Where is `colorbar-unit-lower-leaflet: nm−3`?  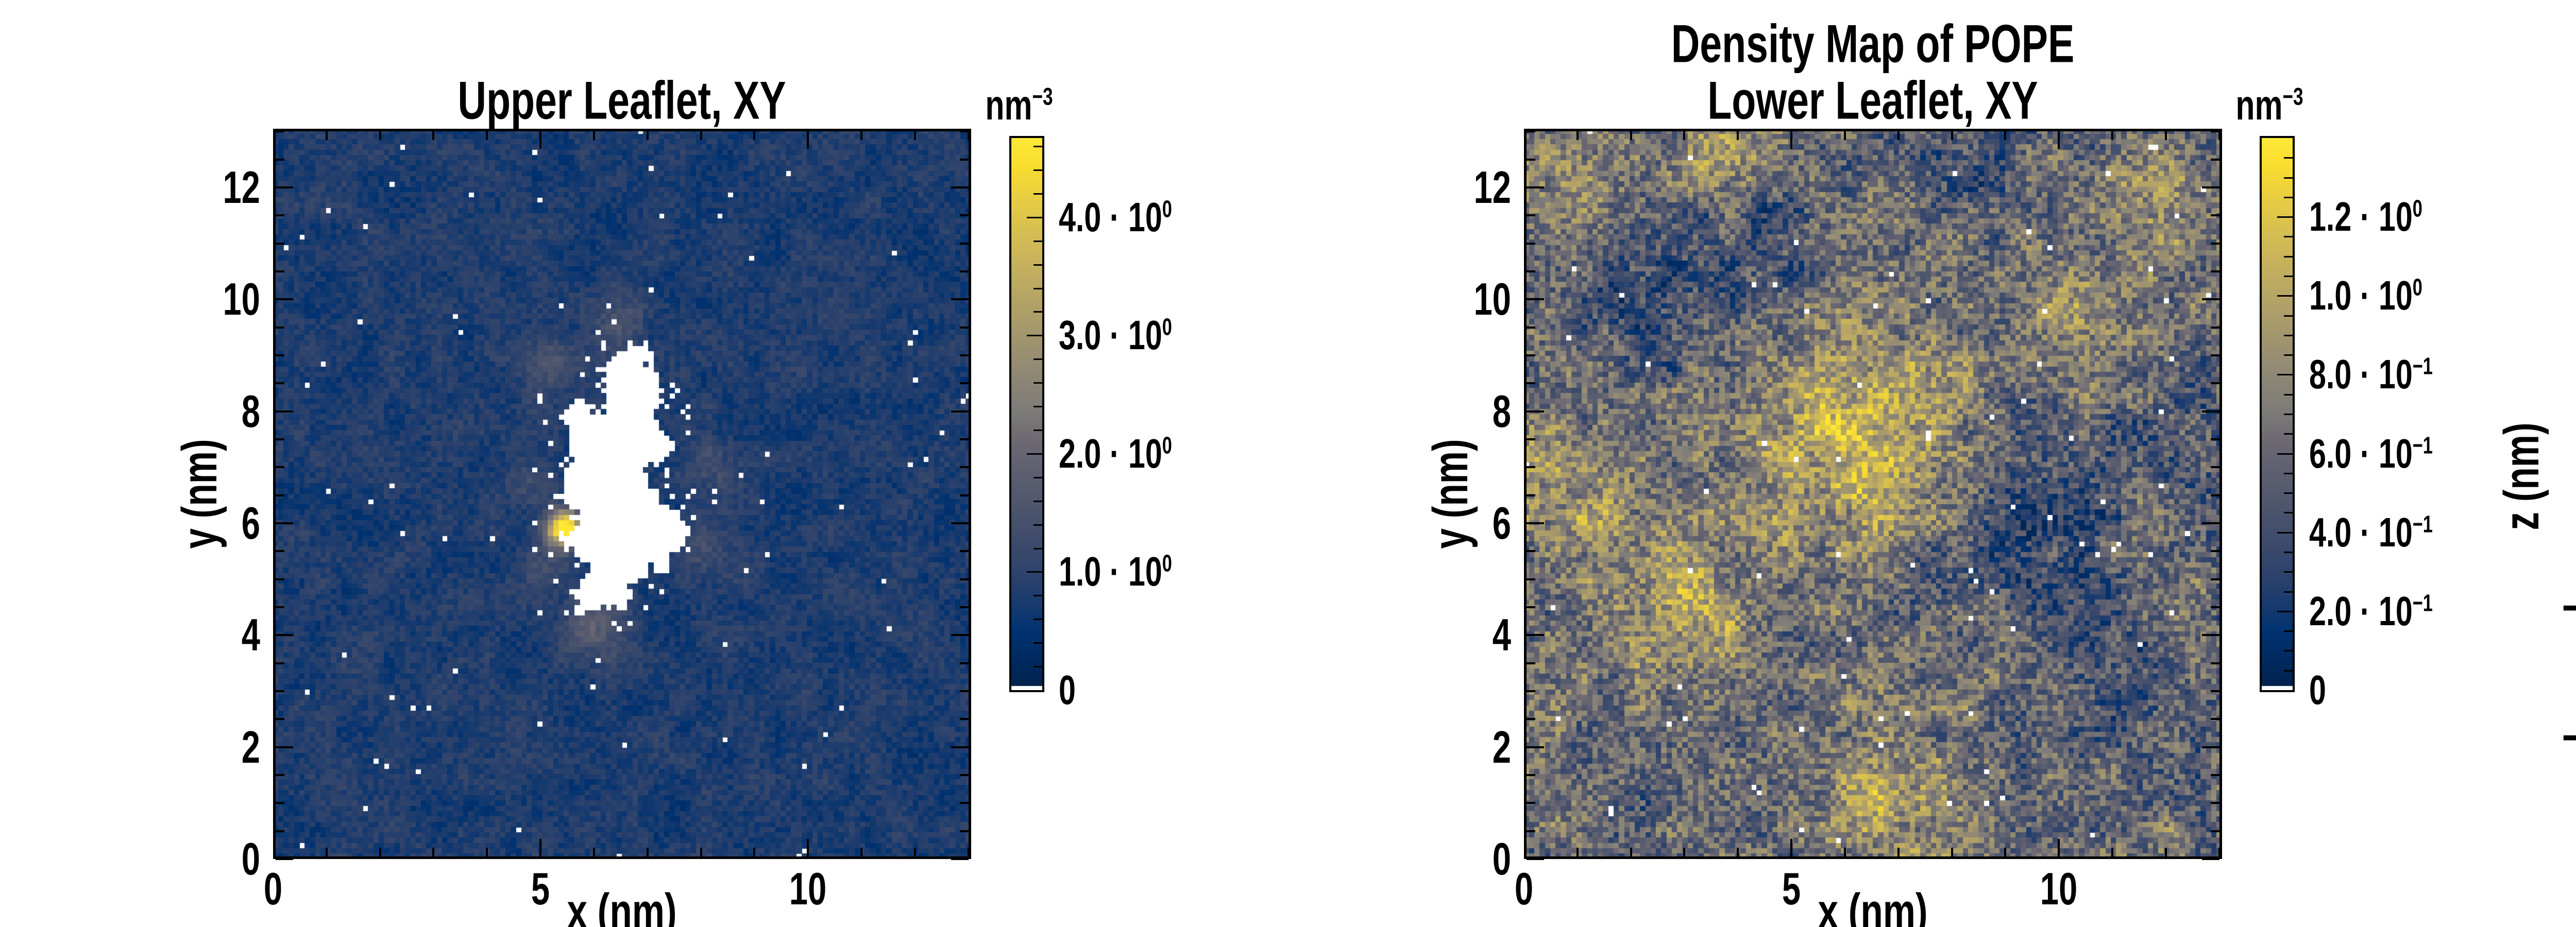 colorbar-unit-lower-leaflet: nm−3 is located at coordinates (2269, 105).